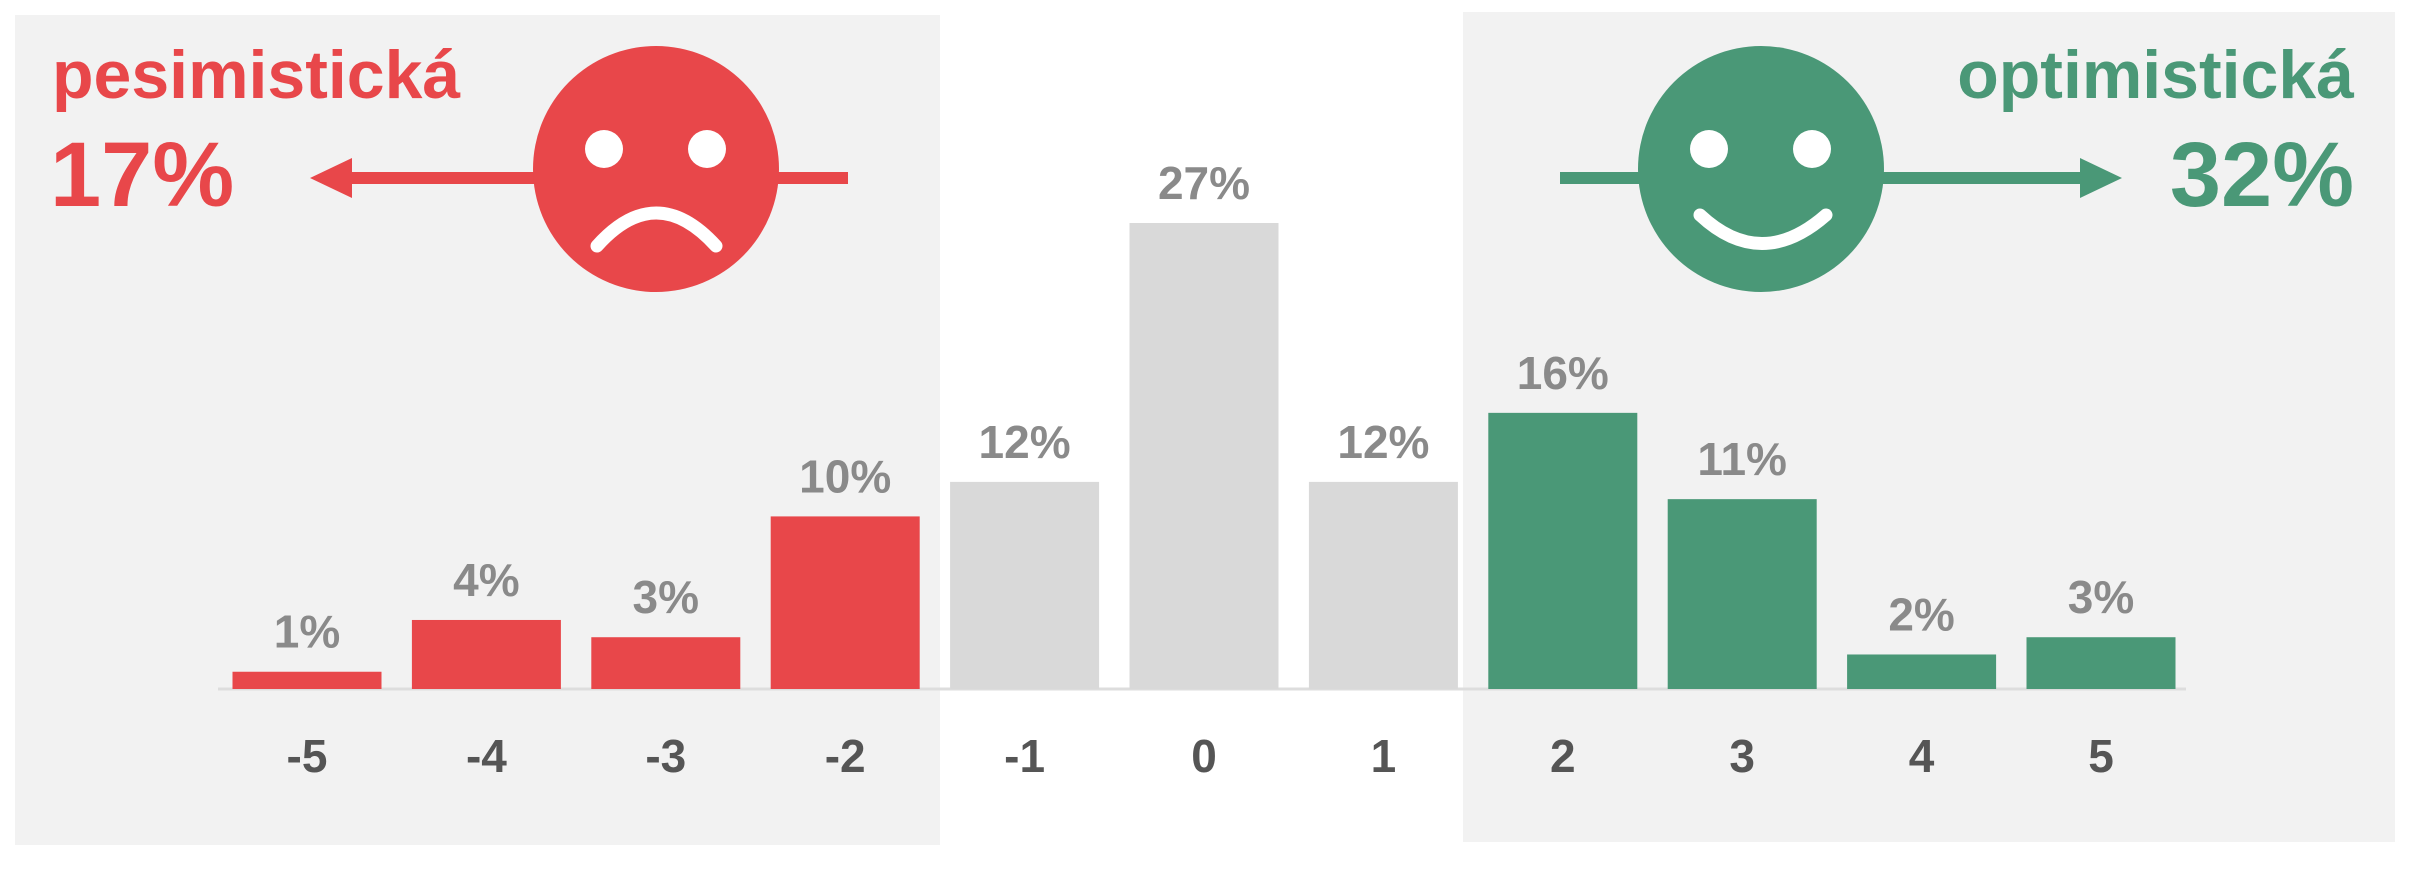 This screenshot has height=870, width=2410. Describe the element at coordinates (845, 476) in the screenshot. I see `value-label: 10%` at that location.